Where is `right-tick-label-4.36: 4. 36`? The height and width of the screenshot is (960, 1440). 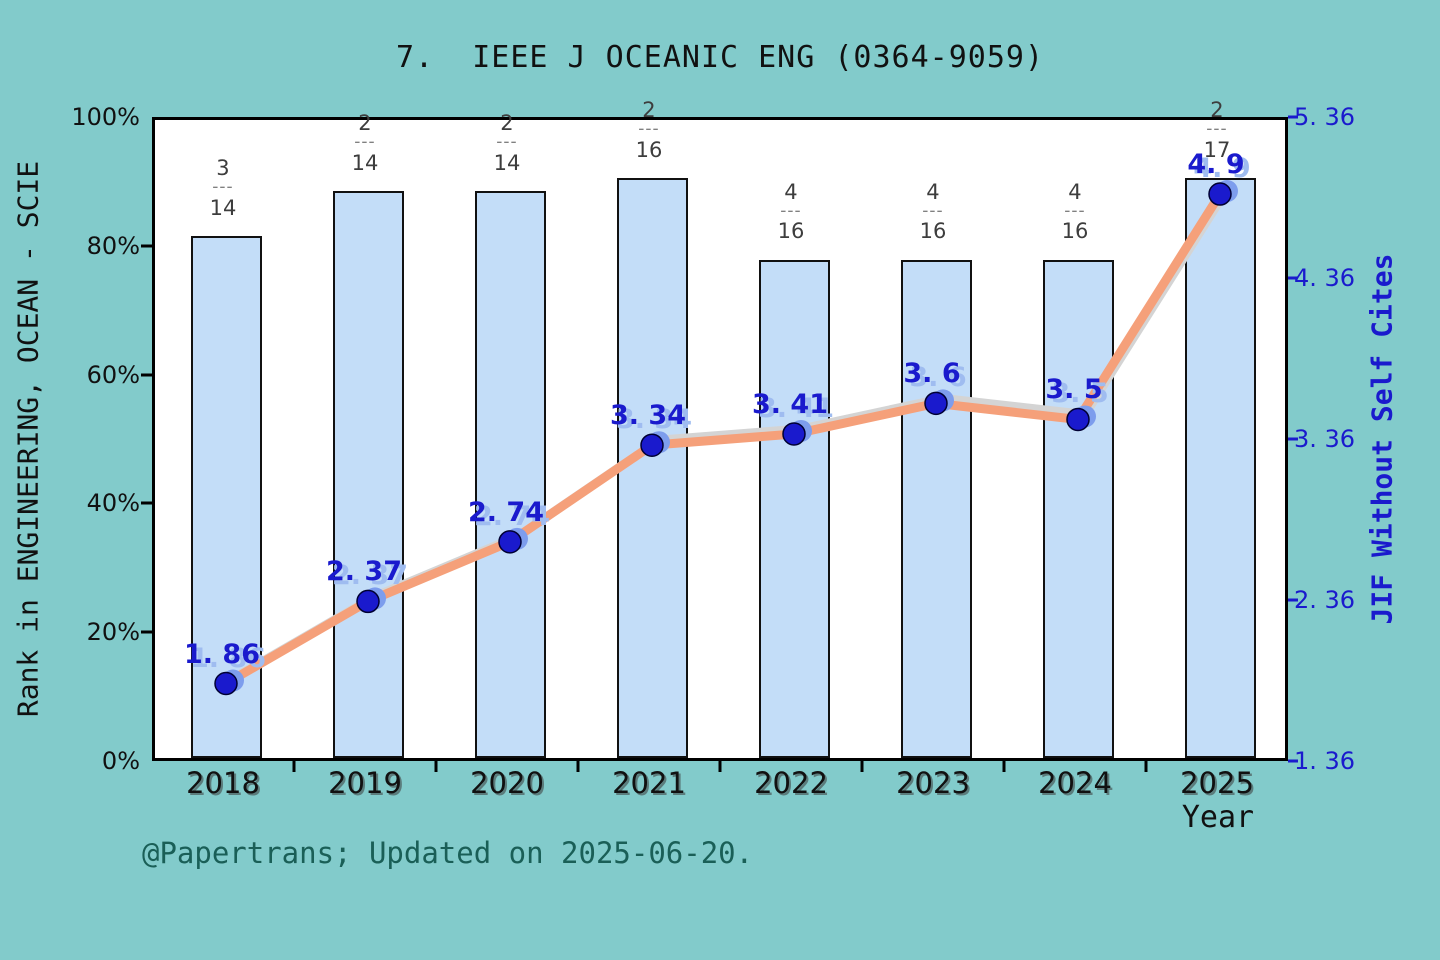 right-tick-label-4.36: 4. 36 is located at coordinates (1325, 278).